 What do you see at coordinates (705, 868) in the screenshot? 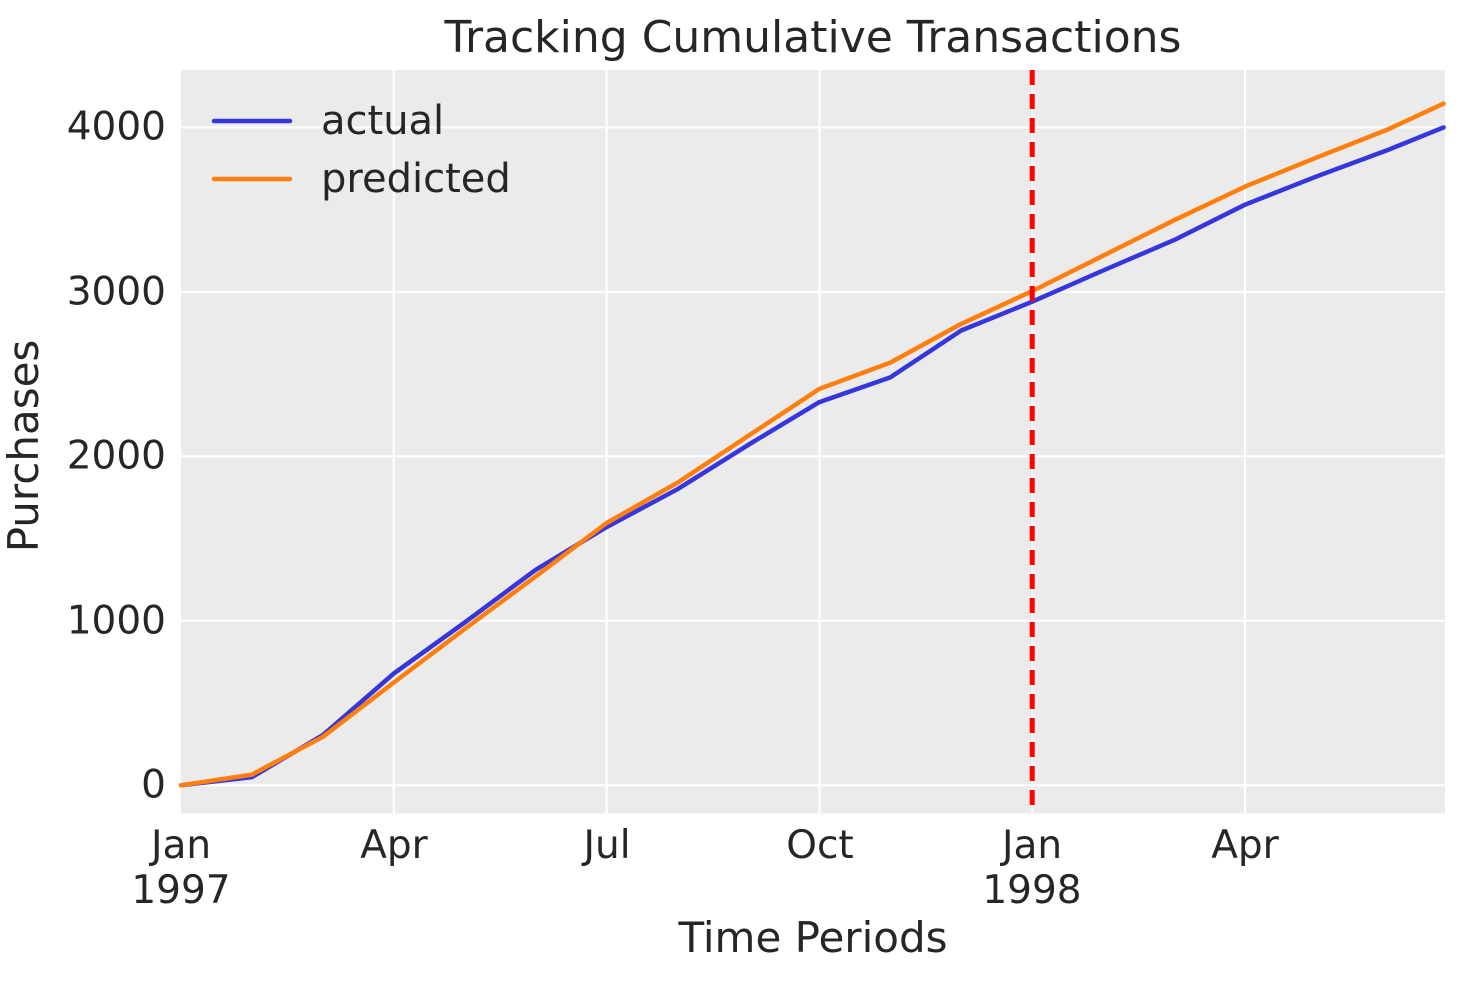
I see `x-tick-labels: Jan 1997 Apr Jul Oct Jan 1998 Apr` at bounding box center [705, 868].